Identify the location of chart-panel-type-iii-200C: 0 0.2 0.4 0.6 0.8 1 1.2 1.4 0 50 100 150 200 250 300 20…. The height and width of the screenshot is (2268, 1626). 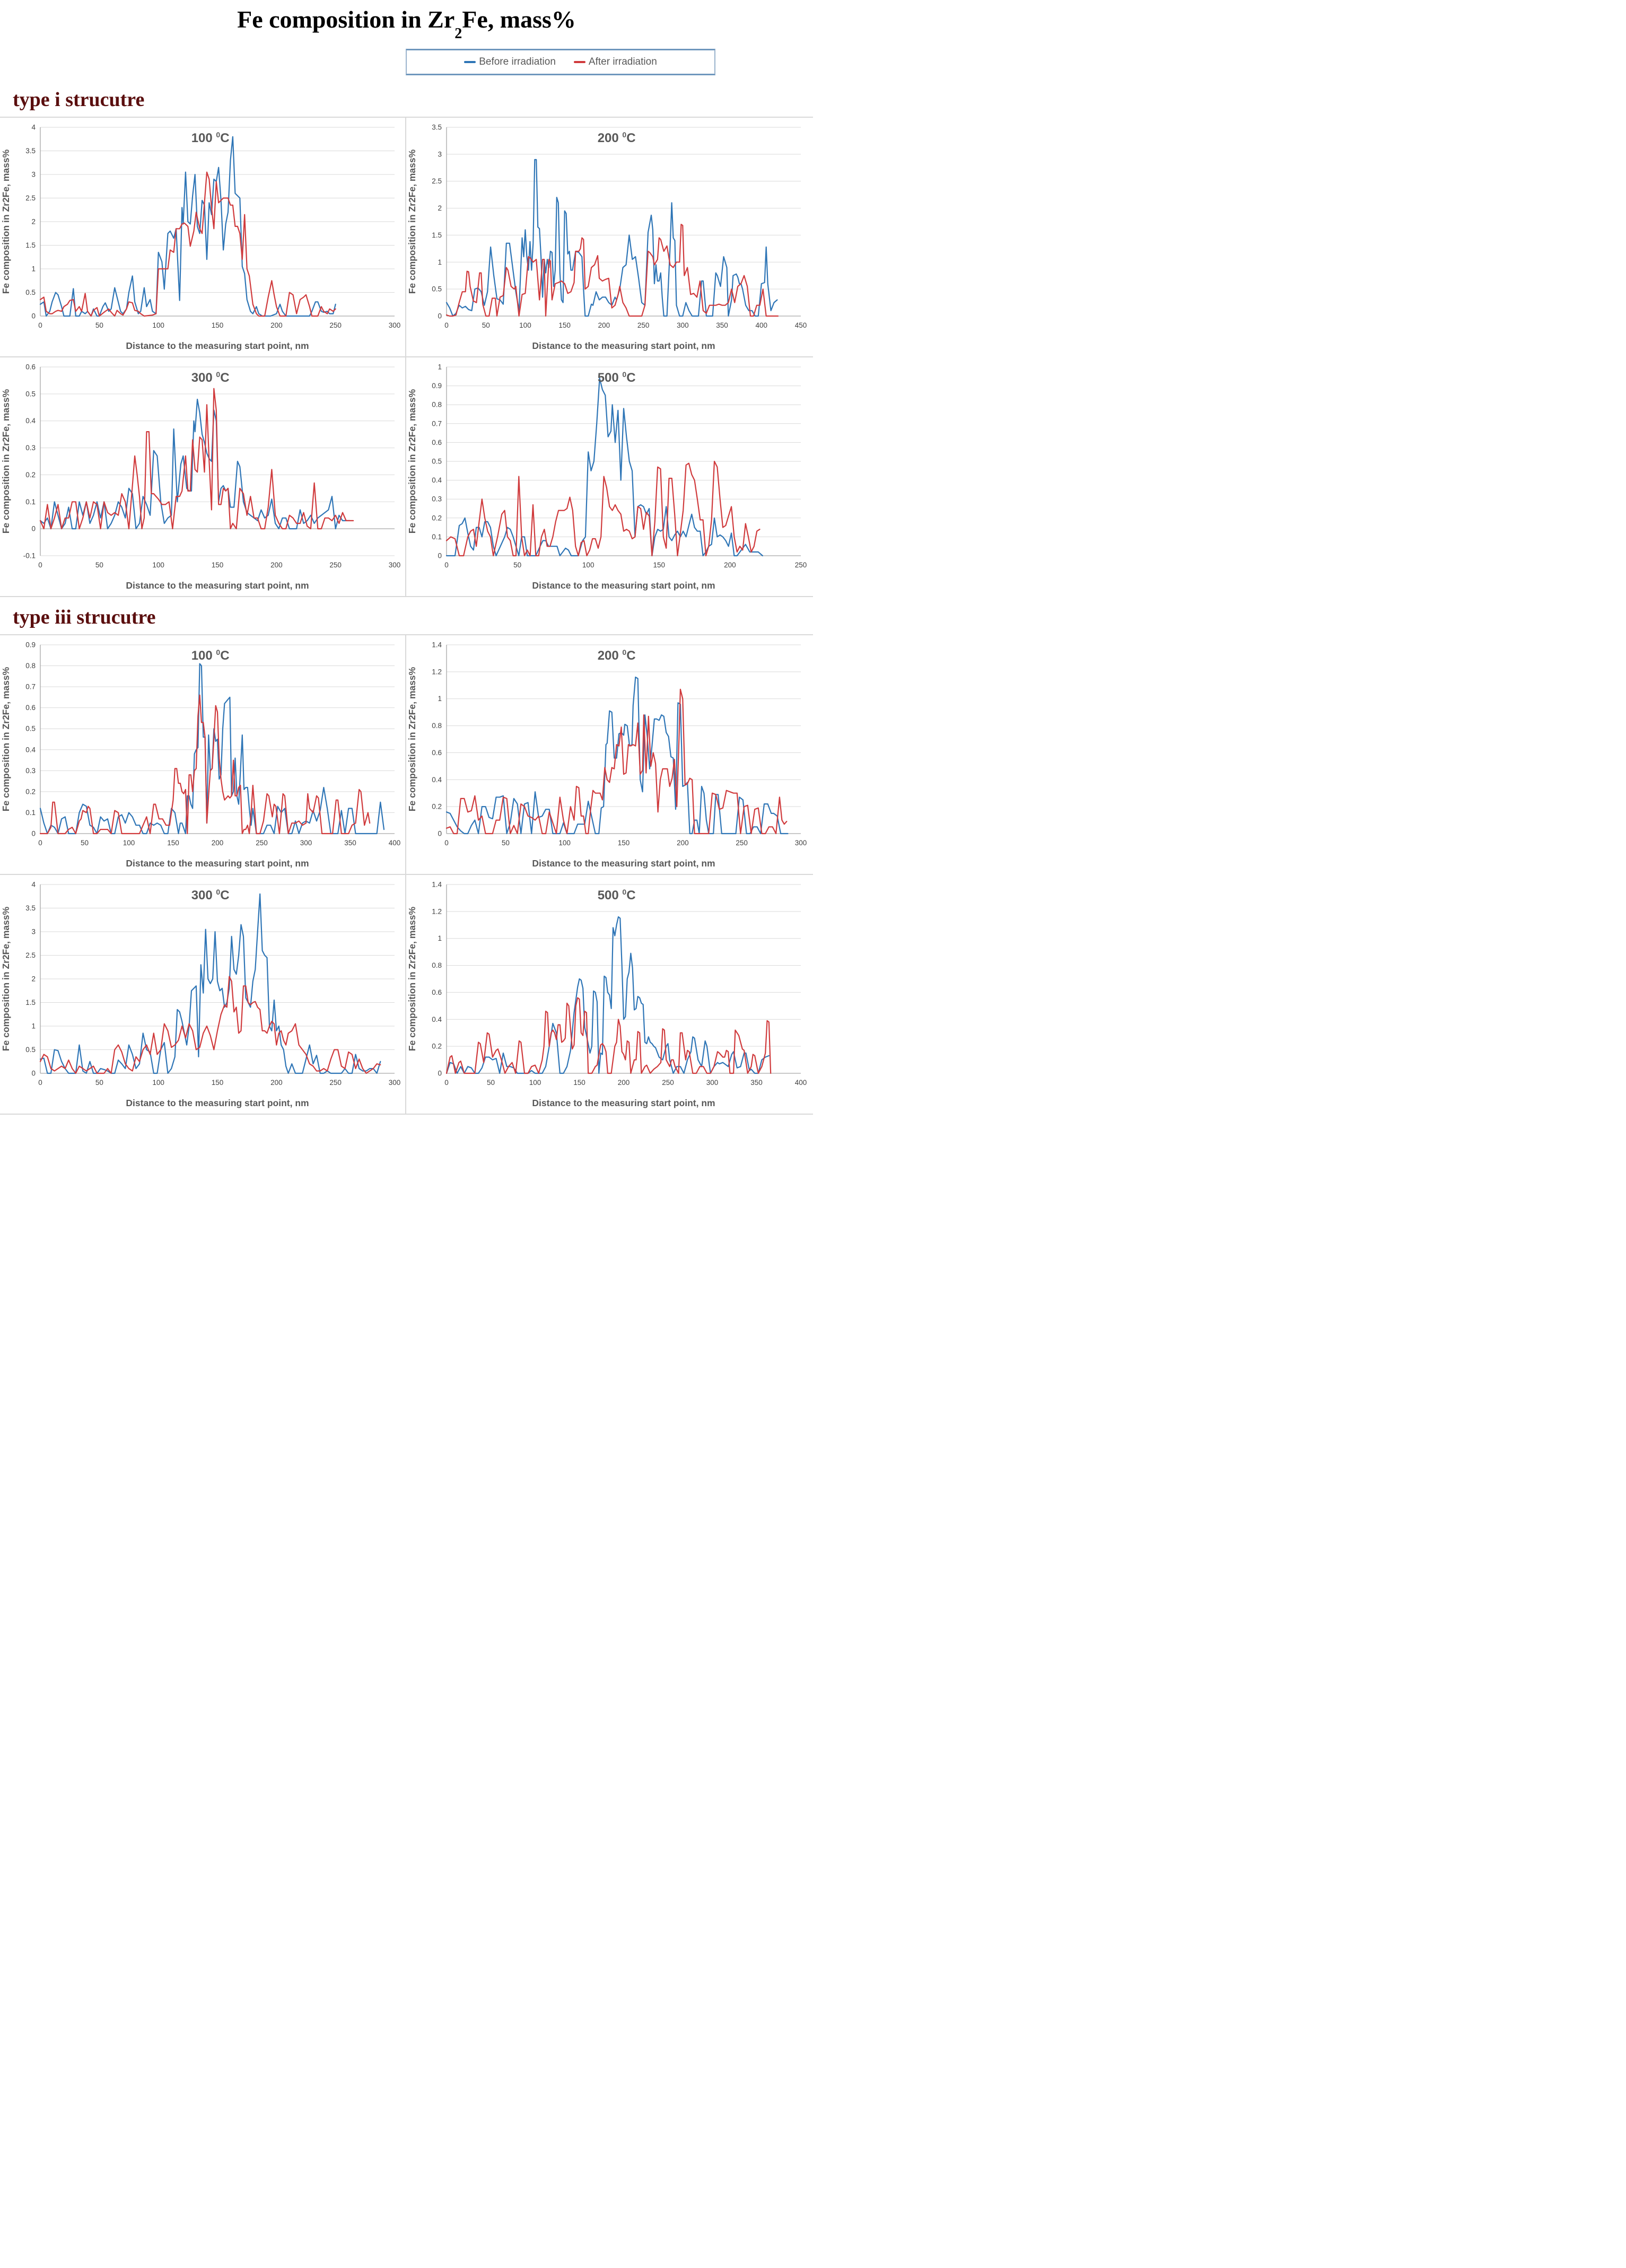
(609, 755).